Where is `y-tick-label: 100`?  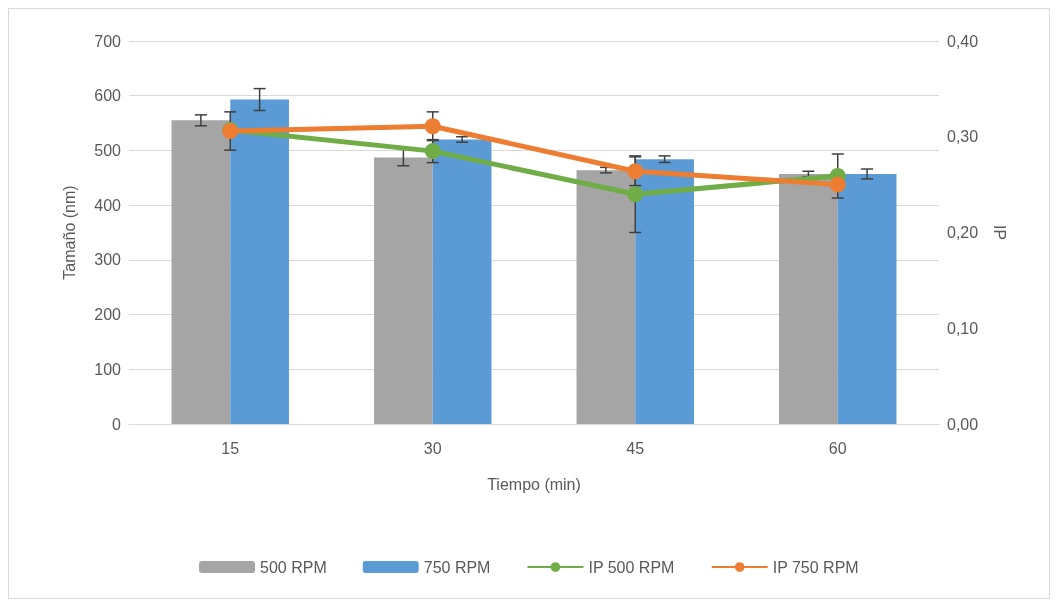 y-tick-label: 100 is located at coordinates (108, 369).